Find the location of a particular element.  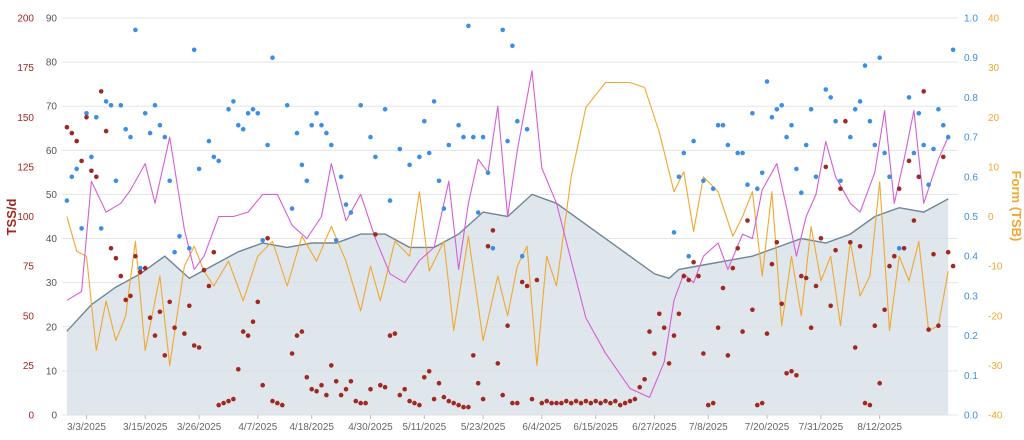

tss-tick-label: 100 is located at coordinates (25, 217).